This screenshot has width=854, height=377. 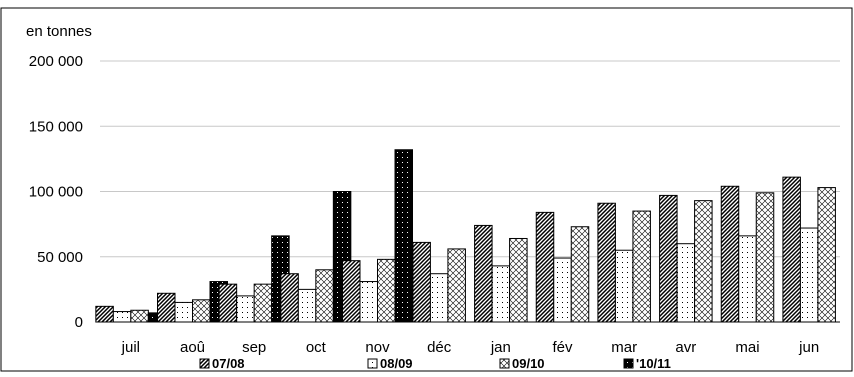 I want to click on legend-label: 08/09, so click(x=396, y=363).